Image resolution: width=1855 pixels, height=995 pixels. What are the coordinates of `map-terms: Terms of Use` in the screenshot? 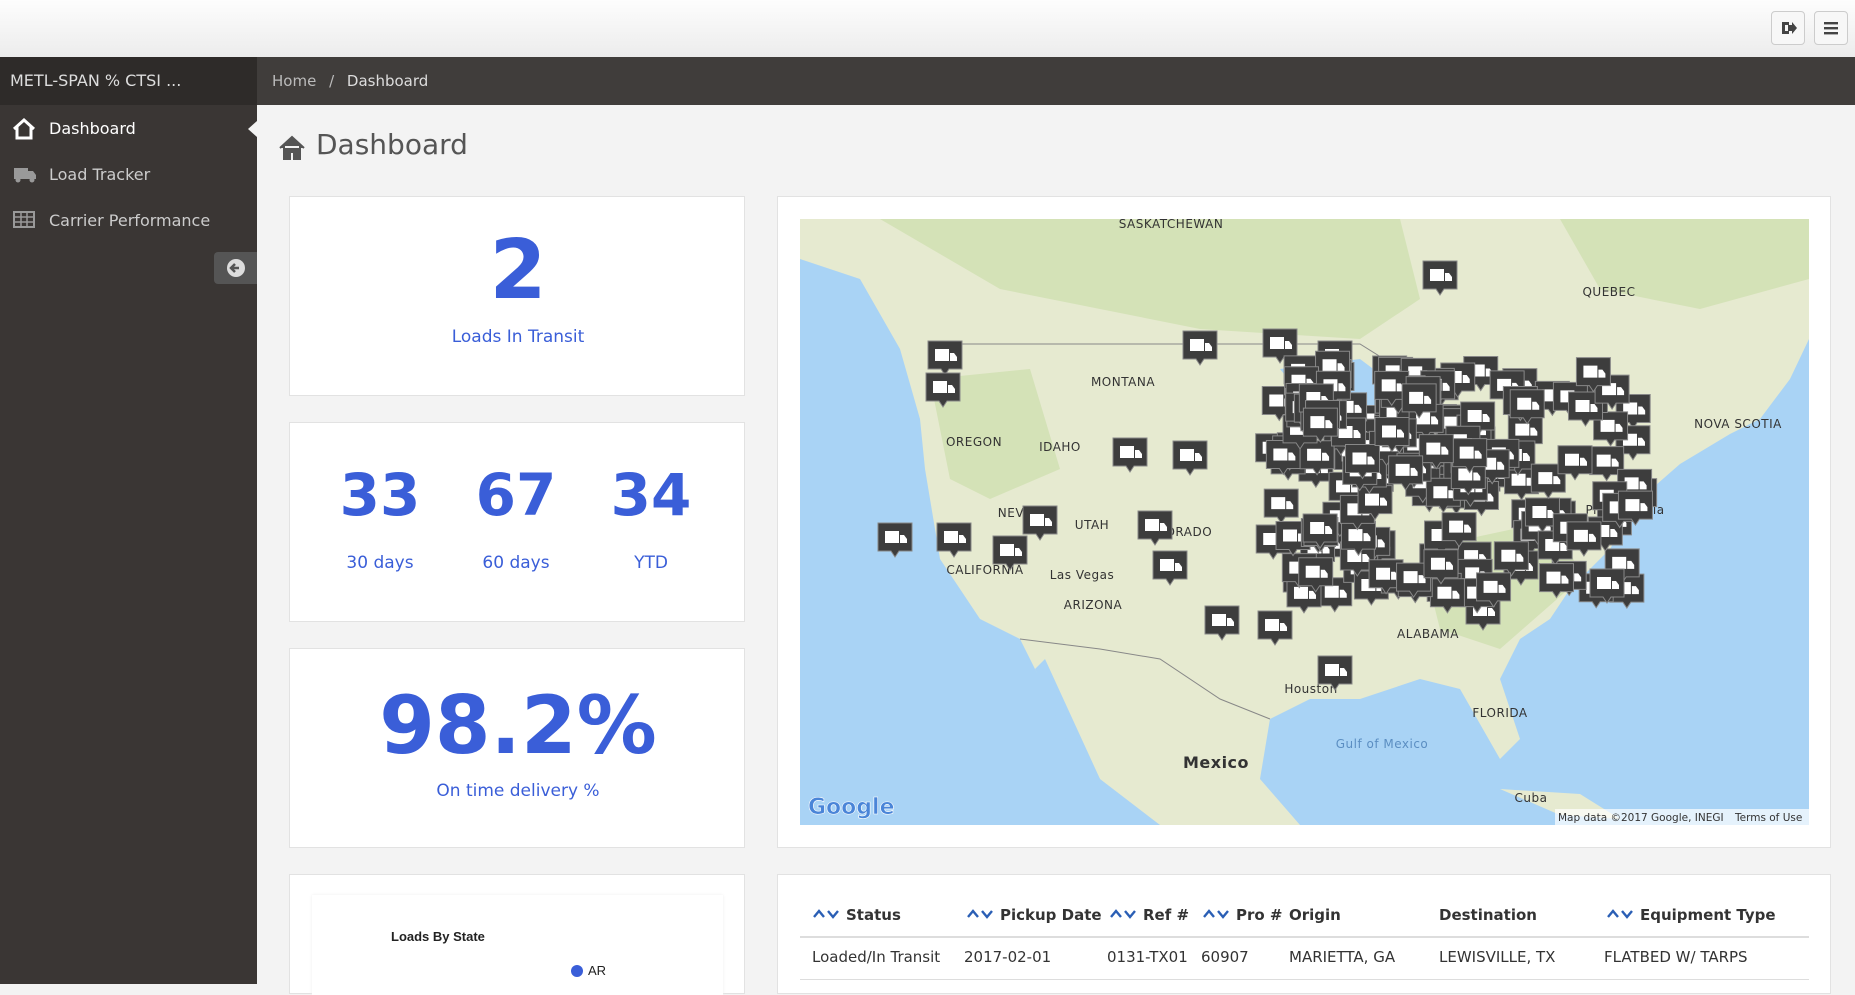 It's located at (1768, 818).